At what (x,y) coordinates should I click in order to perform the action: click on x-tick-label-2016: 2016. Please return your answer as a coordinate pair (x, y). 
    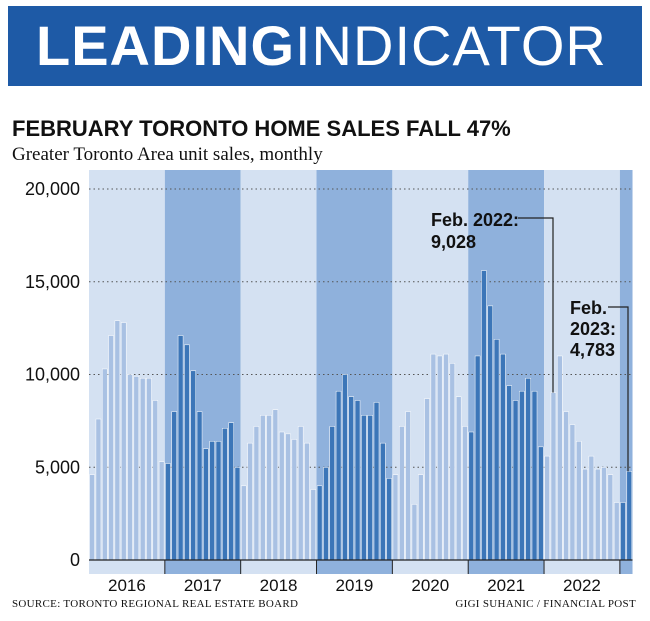
    Looking at the image, I should click on (127, 585).